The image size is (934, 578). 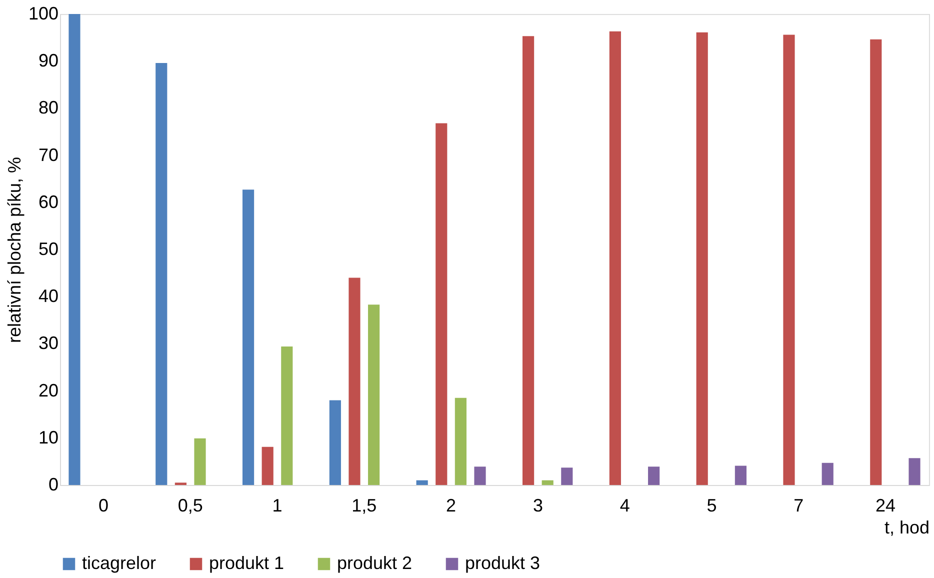 I want to click on y-tick-label: 30, so click(x=48, y=343).